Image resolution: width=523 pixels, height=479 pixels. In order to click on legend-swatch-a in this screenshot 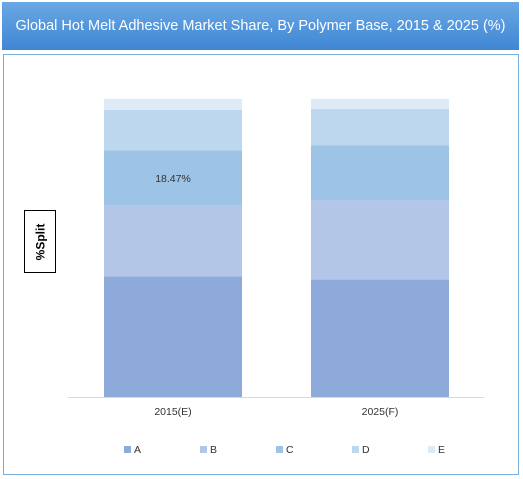, I will do `click(127, 449)`.